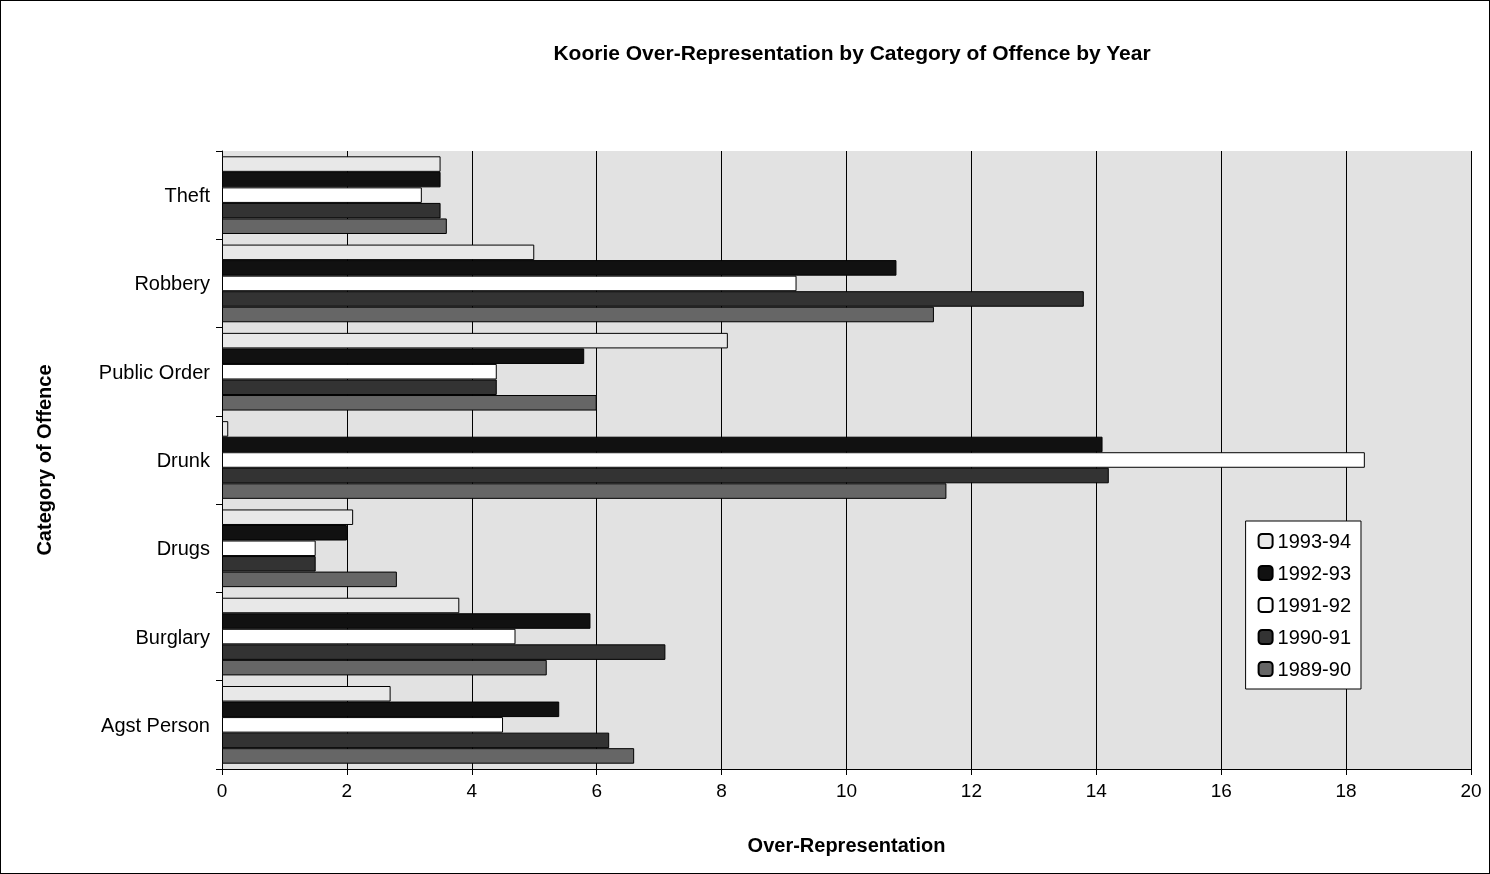 The height and width of the screenshot is (874, 1490). What do you see at coordinates (187, 195) in the screenshot?
I see `y-tick-label: Theft` at bounding box center [187, 195].